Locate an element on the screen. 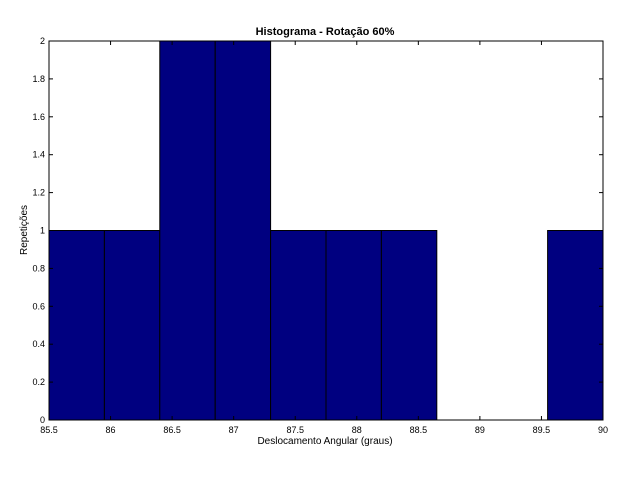  x-tick-label-1: 86 is located at coordinates (111, 430).